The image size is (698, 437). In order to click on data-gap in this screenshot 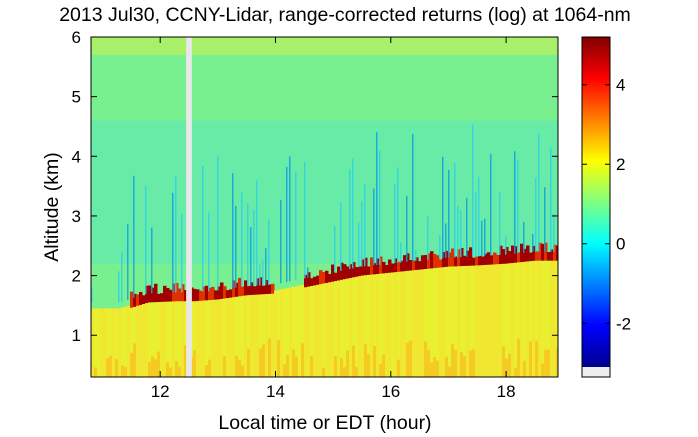, I will do `click(189, 207)`.